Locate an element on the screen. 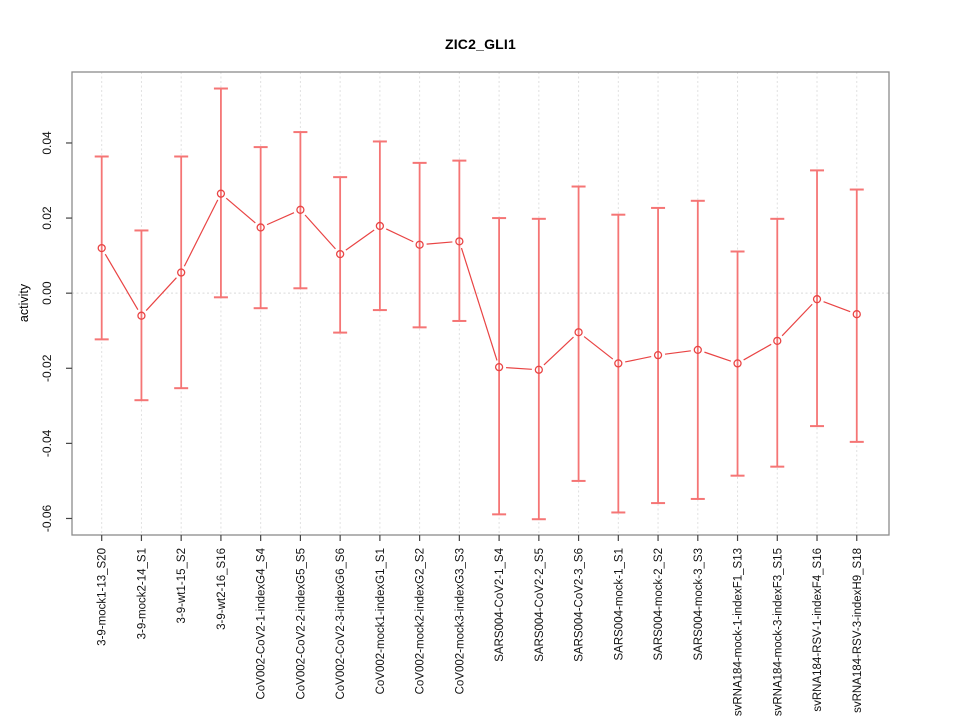 The image size is (960, 720). x-tick-label: CoV002-CoV2-3-indexG6_S6 is located at coordinates (341, 624).